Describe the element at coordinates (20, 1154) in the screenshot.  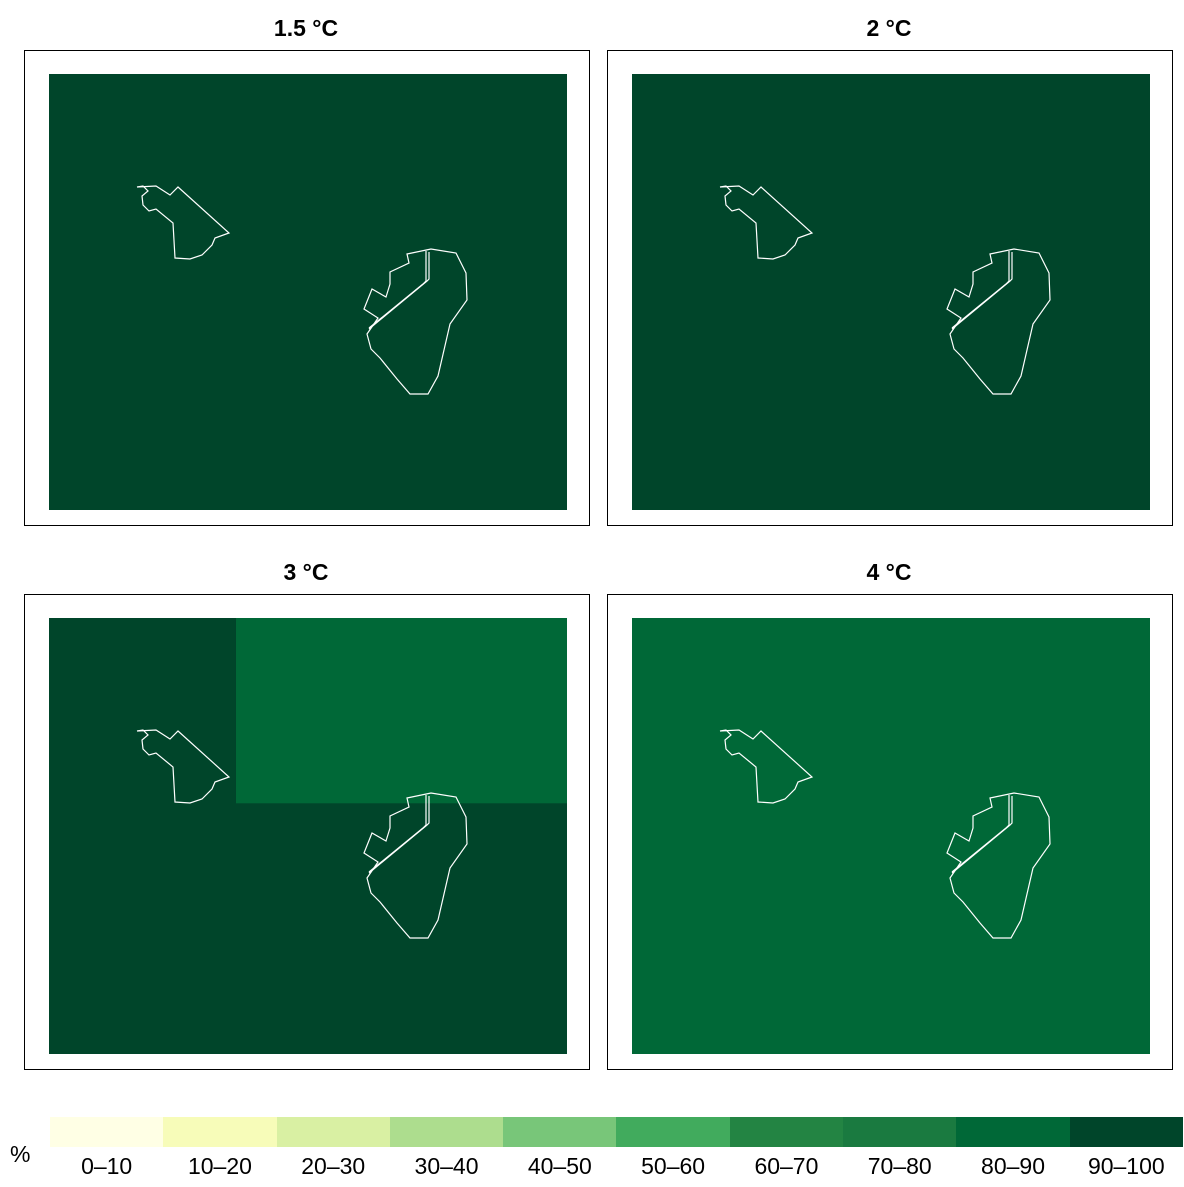
I see `legend-unit: %` at that location.